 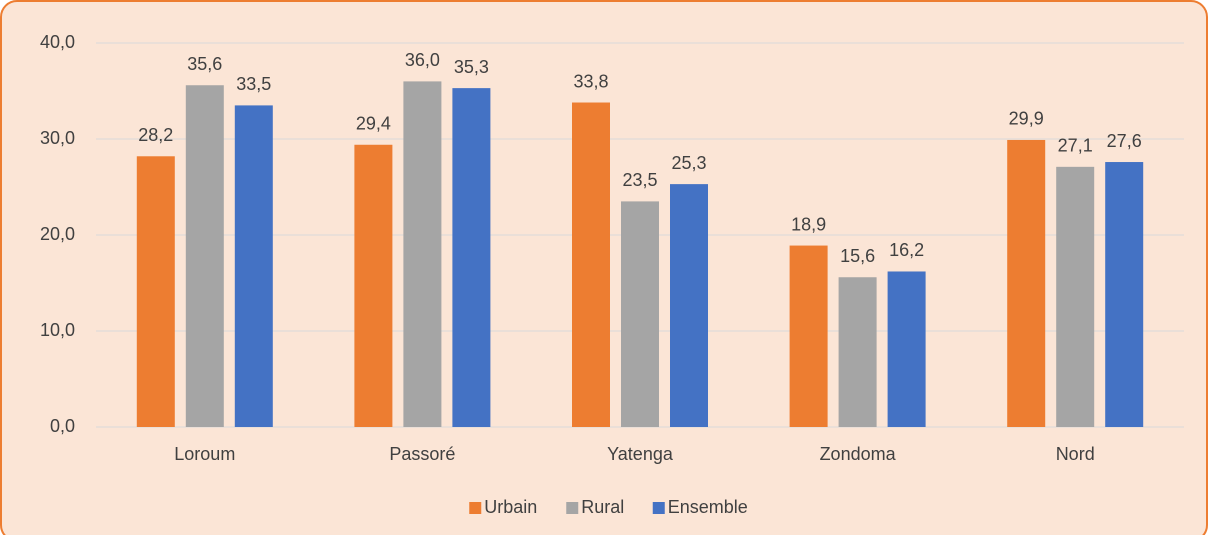 I want to click on legend-label: Rural, so click(x=602, y=507).